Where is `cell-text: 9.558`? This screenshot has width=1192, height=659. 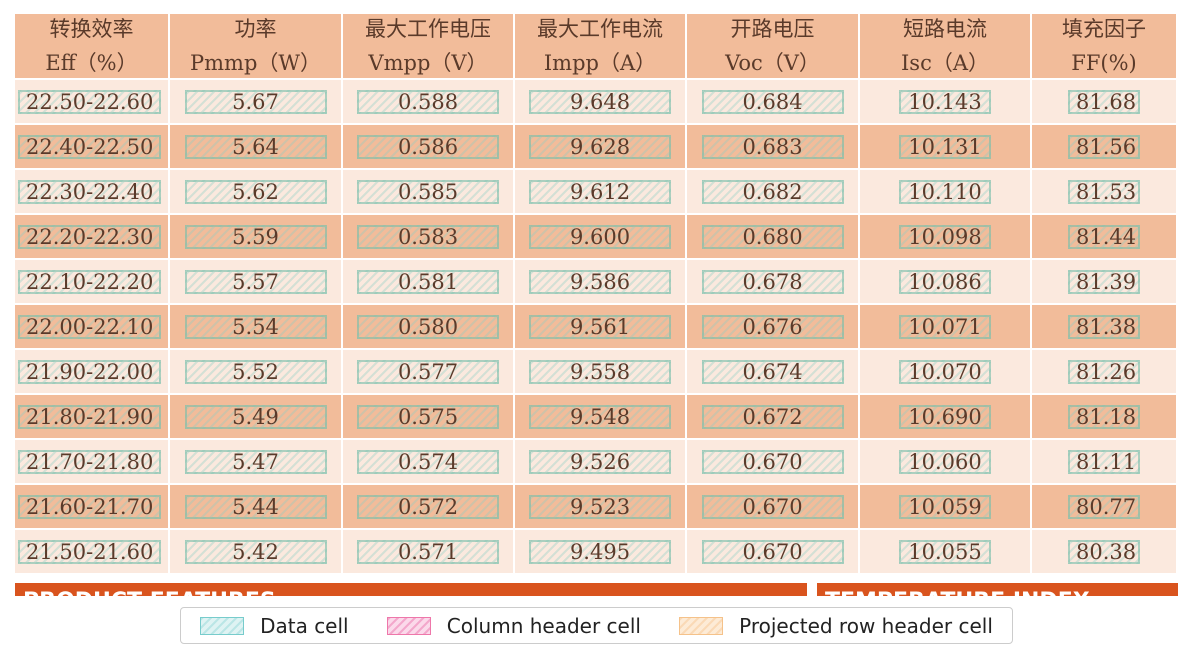 cell-text: 9.558 is located at coordinates (600, 371).